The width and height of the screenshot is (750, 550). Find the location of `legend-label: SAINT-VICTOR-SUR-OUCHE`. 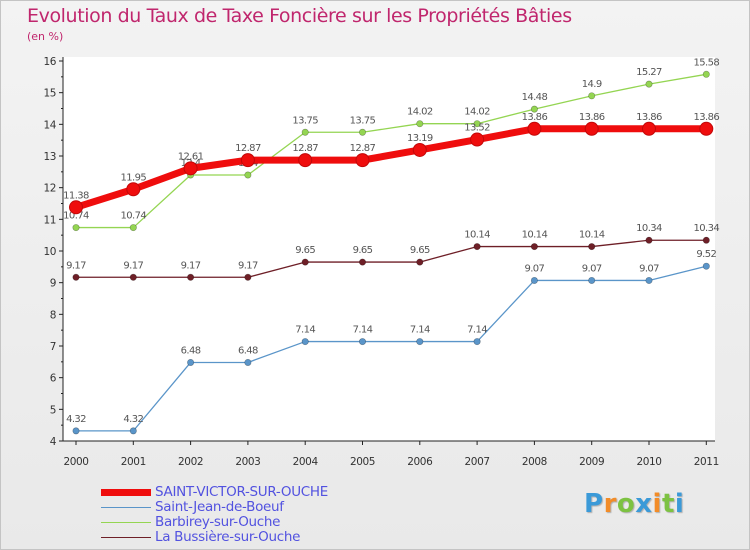

legend-label: SAINT-VICTOR-SUR-OUCHE is located at coordinates (241, 492).